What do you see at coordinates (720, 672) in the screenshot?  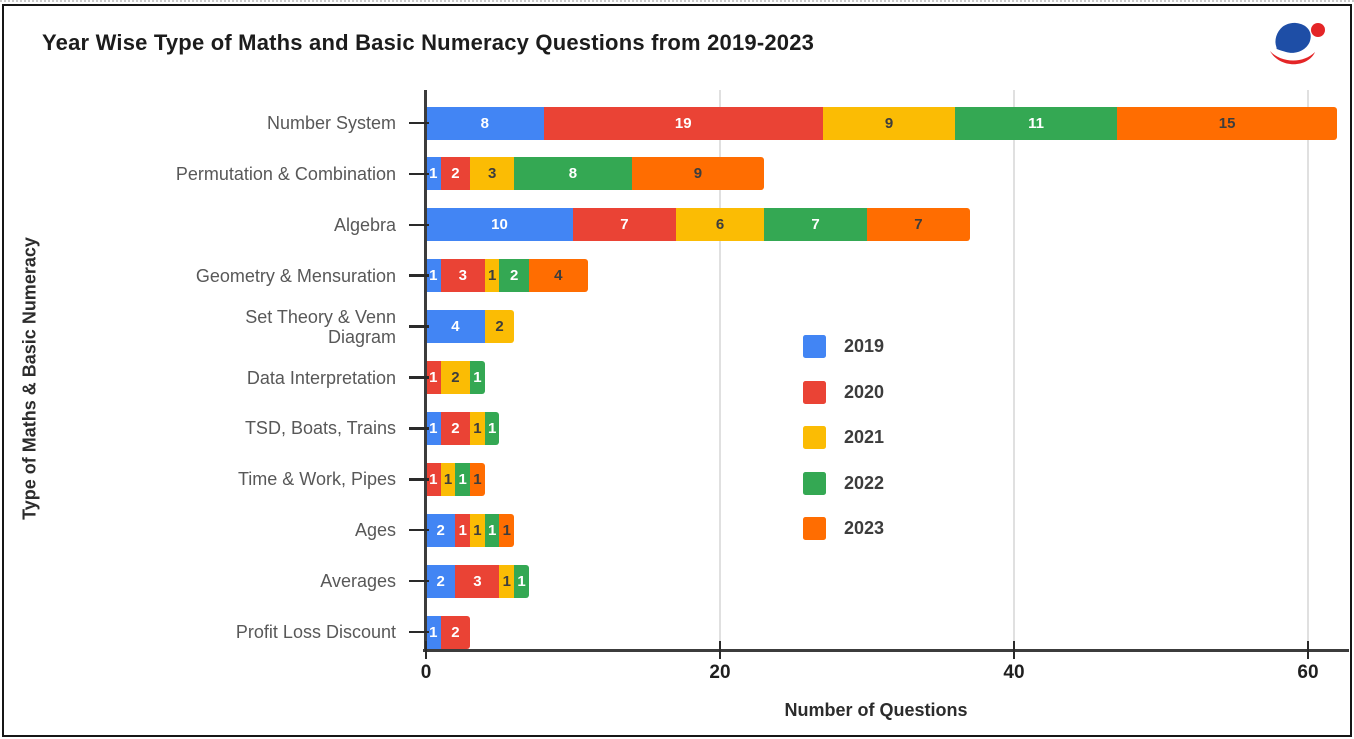 I see `x-tick-label-20: 20` at bounding box center [720, 672].